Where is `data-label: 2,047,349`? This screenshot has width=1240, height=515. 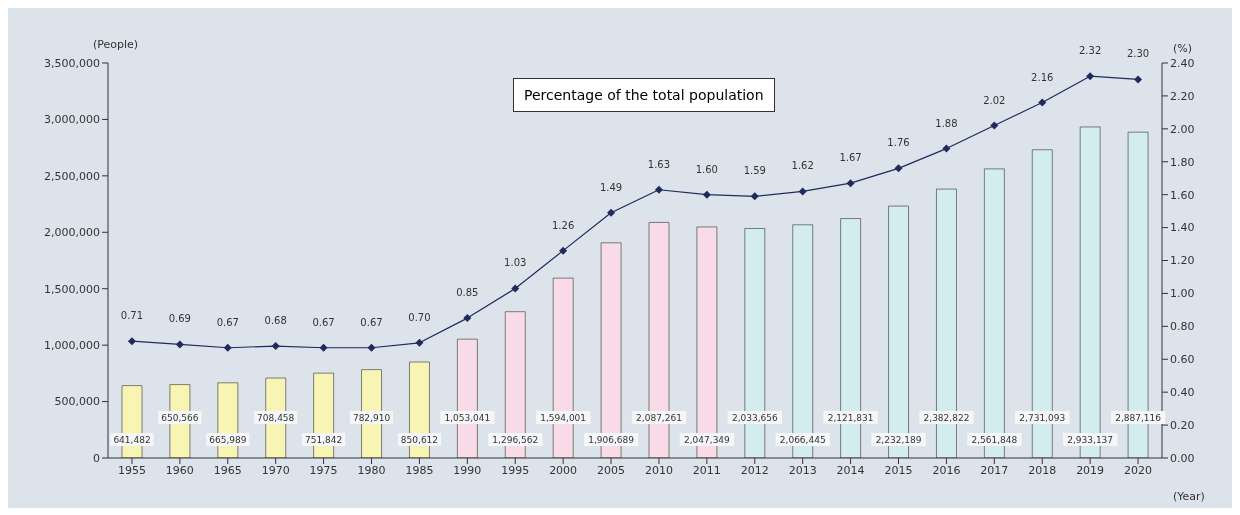 data-label: 2,047,349 is located at coordinates (707, 439).